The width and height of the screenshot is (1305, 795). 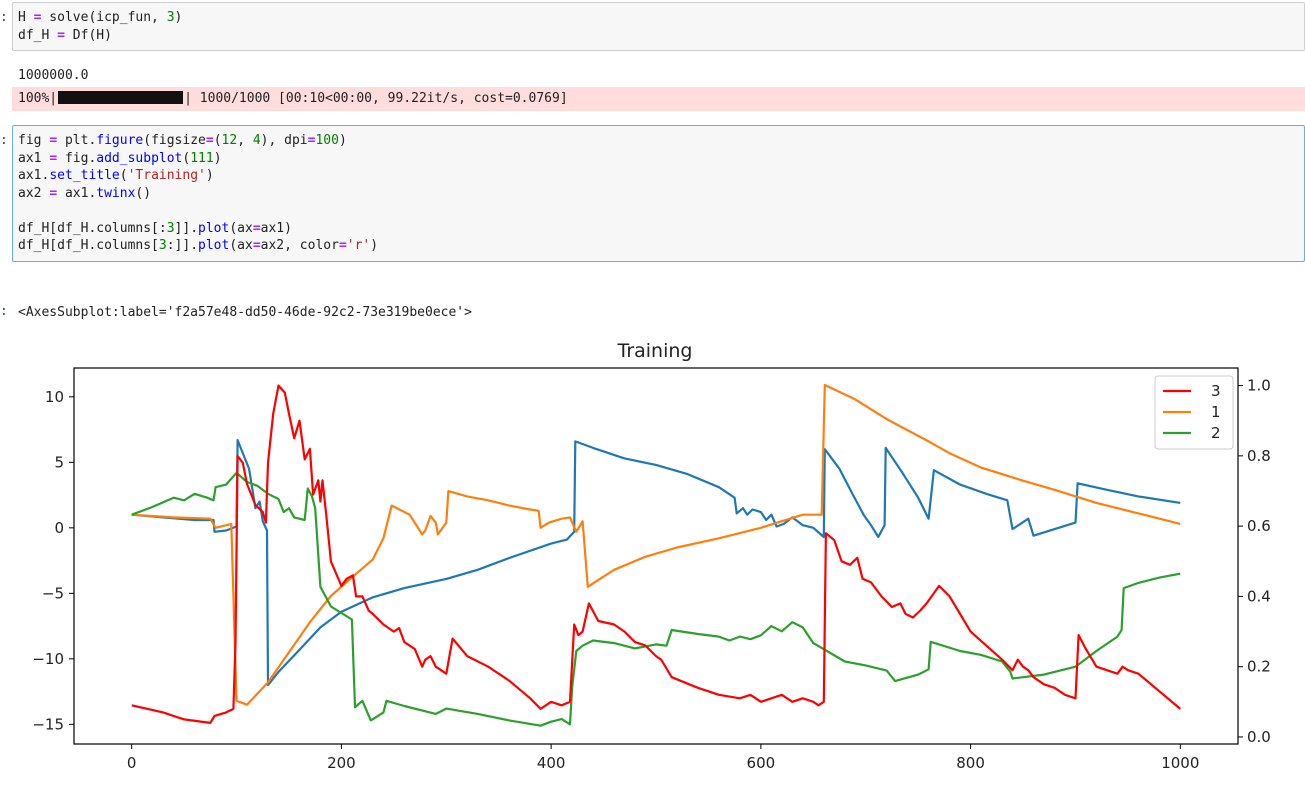 What do you see at coordinates (132, 763) in the screenshot?
I see `x-tick-label: 0` at bounding box center [132, 763].